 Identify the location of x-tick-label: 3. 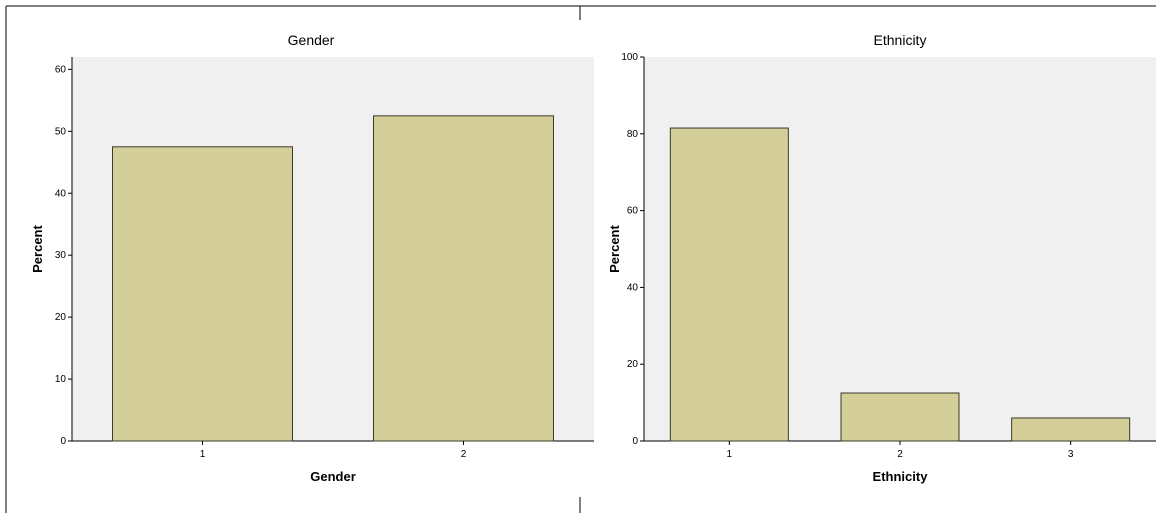
(1071, 454).